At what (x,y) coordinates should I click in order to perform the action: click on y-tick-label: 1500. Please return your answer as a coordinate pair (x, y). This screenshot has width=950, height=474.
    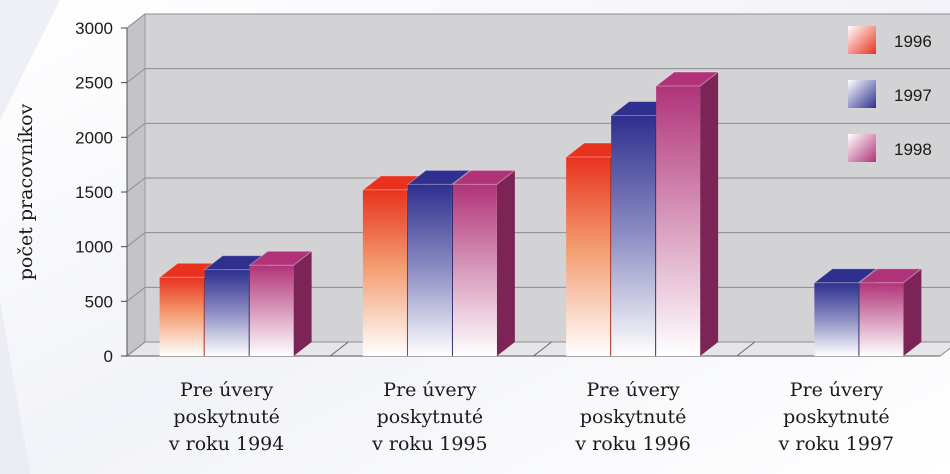
    Looking at the image, I should click on (94, 192).